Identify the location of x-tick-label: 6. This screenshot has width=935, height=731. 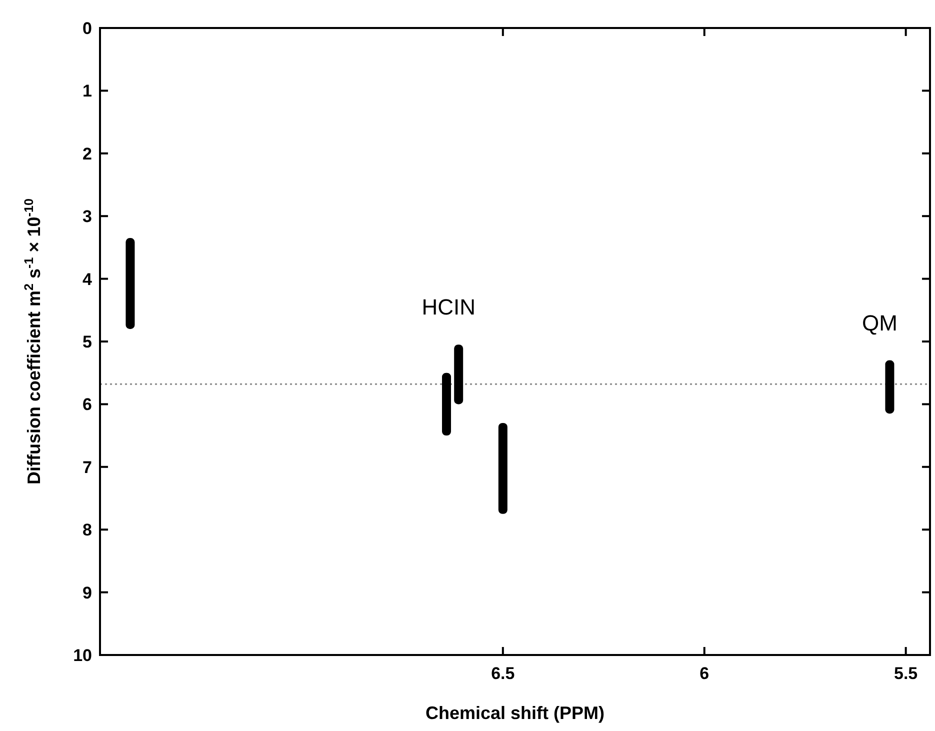
(705, 673).